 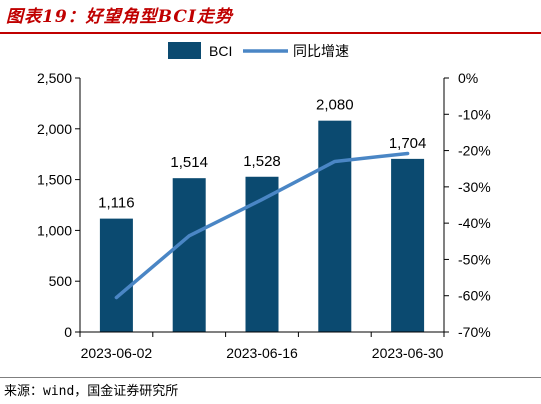 What do you see at coordinates (474, 187) in the screenshot?
I see `right-tick-label: -30%` at bounding box center [474, 187].